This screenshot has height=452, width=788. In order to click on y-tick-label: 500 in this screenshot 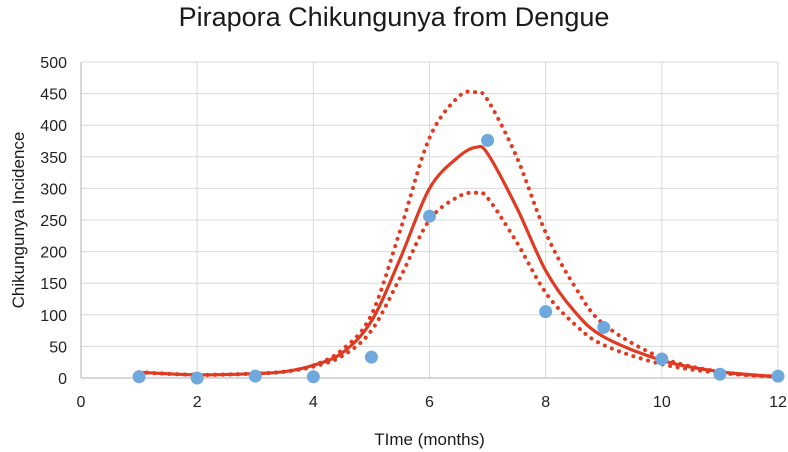, I will do `click(53, 63)`.